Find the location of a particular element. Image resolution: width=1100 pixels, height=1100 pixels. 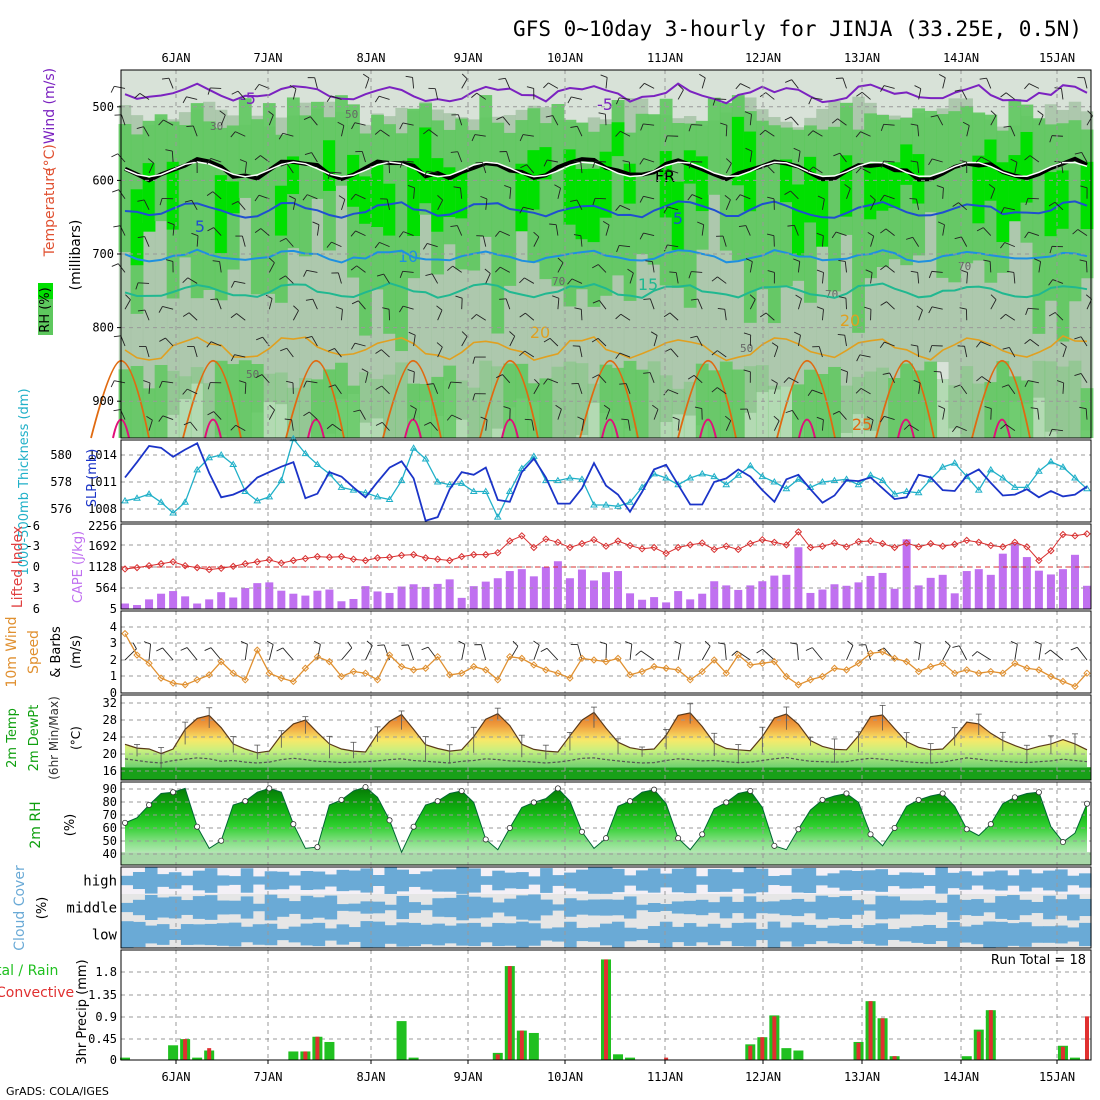

day-label-bottom: 14JAN is located at coordinates (961, 1077).